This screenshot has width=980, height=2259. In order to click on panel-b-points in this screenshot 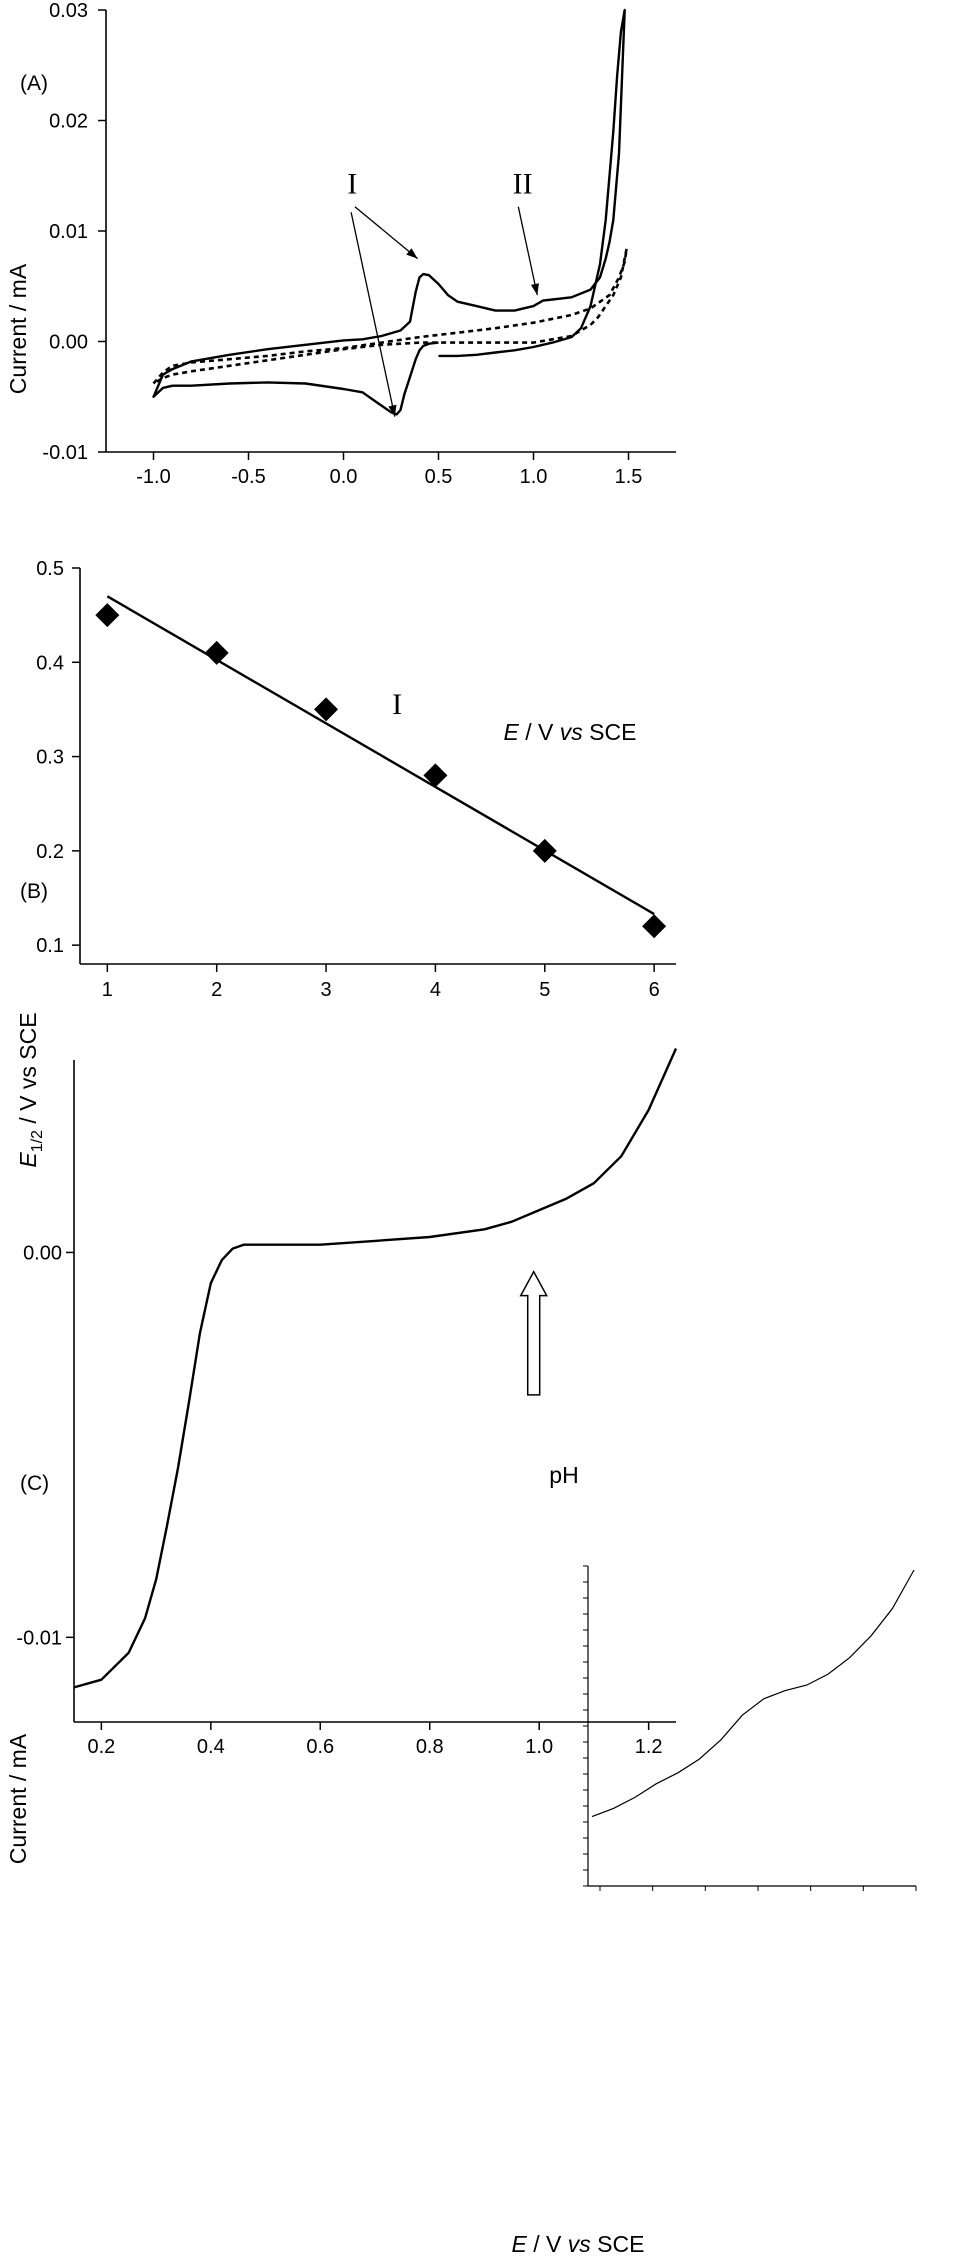, I will do `click(381, 771)`.